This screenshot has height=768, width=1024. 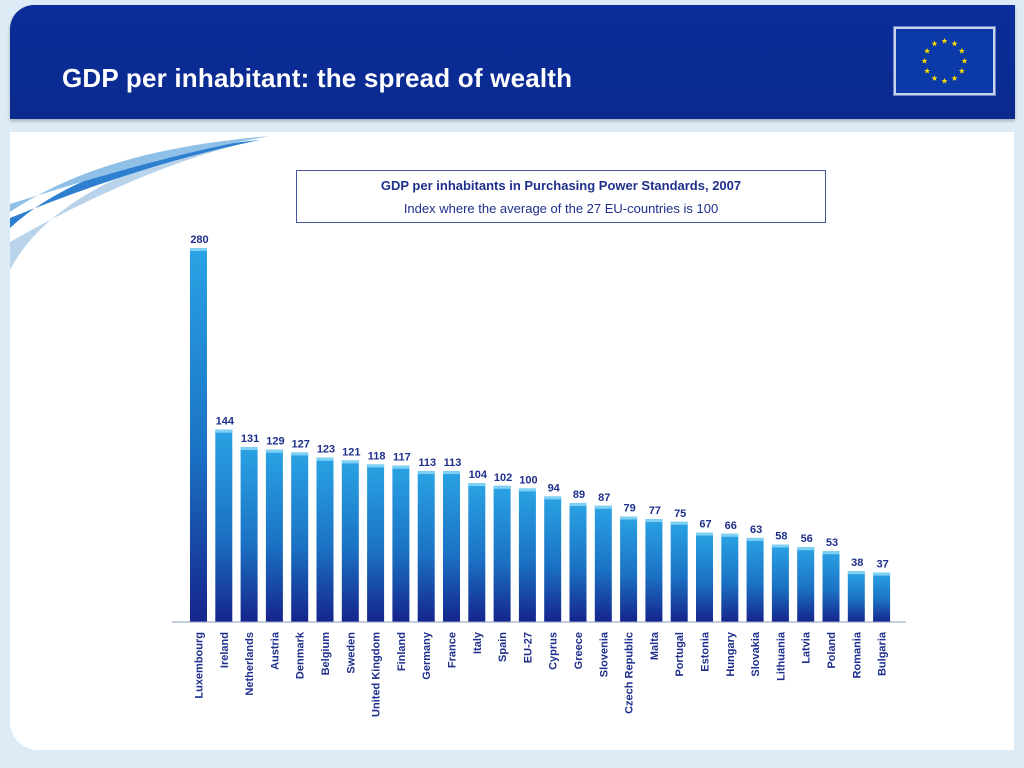 I want to click on bar-bulgaria, so click(x=882, y=597).